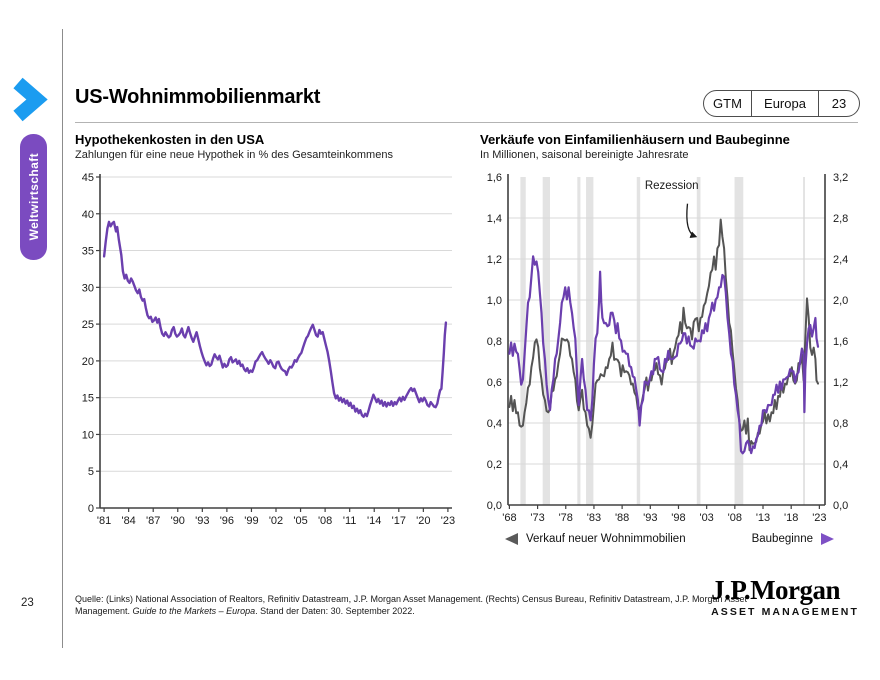 This screenshot has height=680, width=880. Describe the element at coordinates (672, 186) in the screenshot. I see `svg-text: Rezession` at that location.